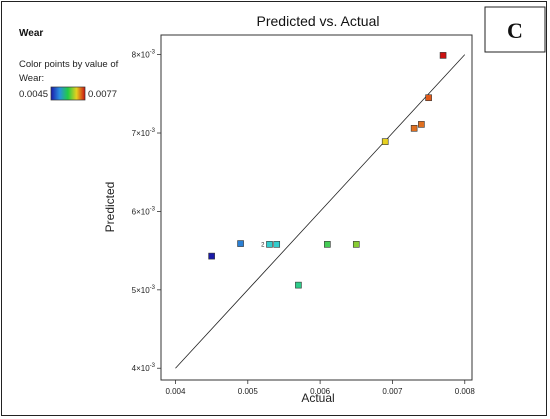 This screenshot has width=550, height=419. I want to click on point-count-label: 2, so click(263, 245).